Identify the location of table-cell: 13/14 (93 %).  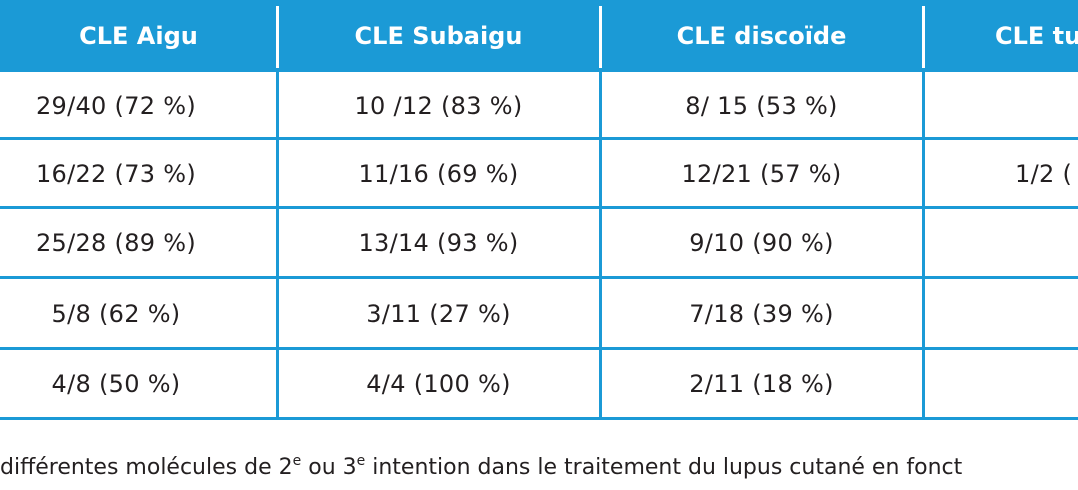
(438, 242).